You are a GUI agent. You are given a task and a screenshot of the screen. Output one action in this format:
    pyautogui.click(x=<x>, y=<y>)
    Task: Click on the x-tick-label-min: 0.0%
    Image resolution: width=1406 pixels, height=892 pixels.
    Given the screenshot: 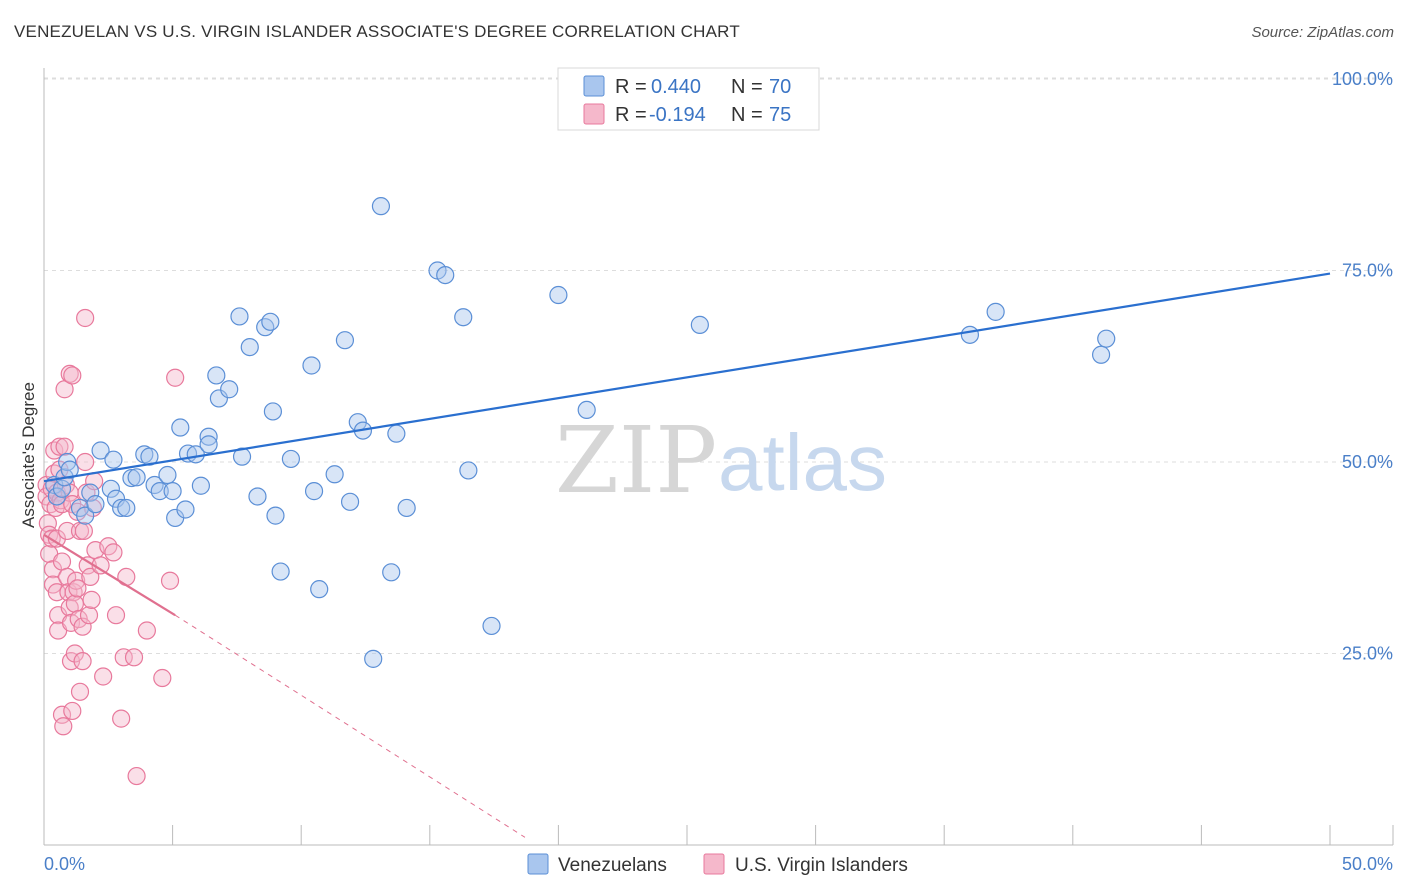 What is the action you would take?
    pyautogui.click(x=64, y=864)
    